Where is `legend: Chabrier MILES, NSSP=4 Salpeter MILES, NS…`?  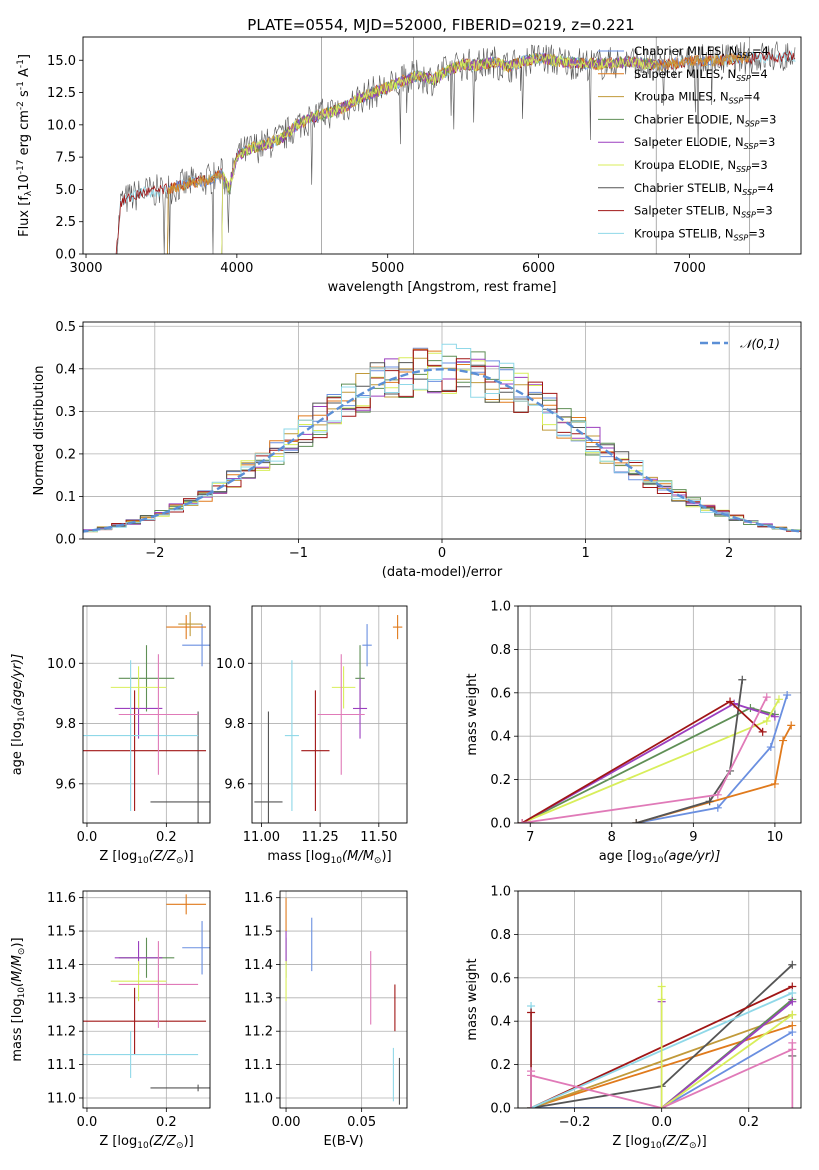
legend: Chabrier MILES, NSSP=4 Salpeter MILES, NS… is located at coordinates (687, 143).